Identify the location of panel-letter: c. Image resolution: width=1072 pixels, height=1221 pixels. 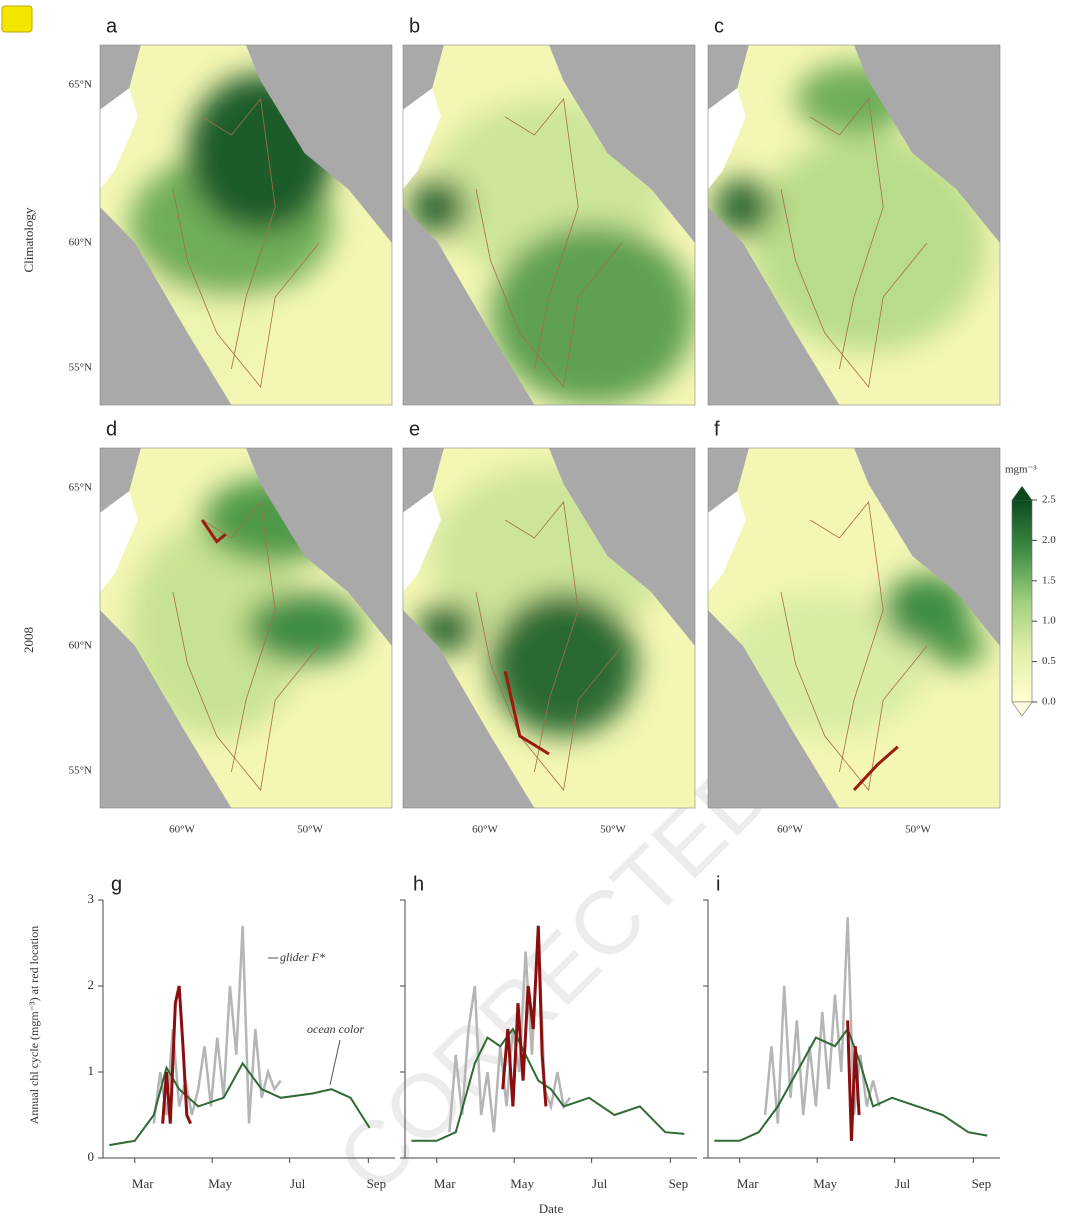
(719, 26).